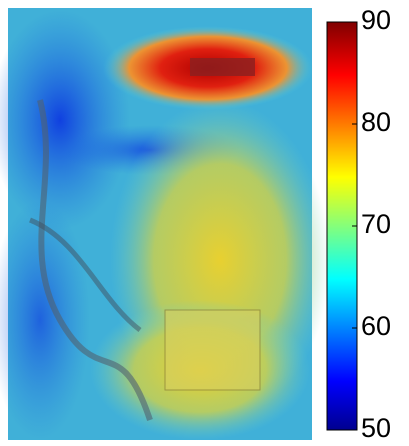 Image resolution: width=409 pixels, height=446 pixels. Describe the element at coordinates (376, 428) in the screenshot. I see `tick-label: 50` at that location.